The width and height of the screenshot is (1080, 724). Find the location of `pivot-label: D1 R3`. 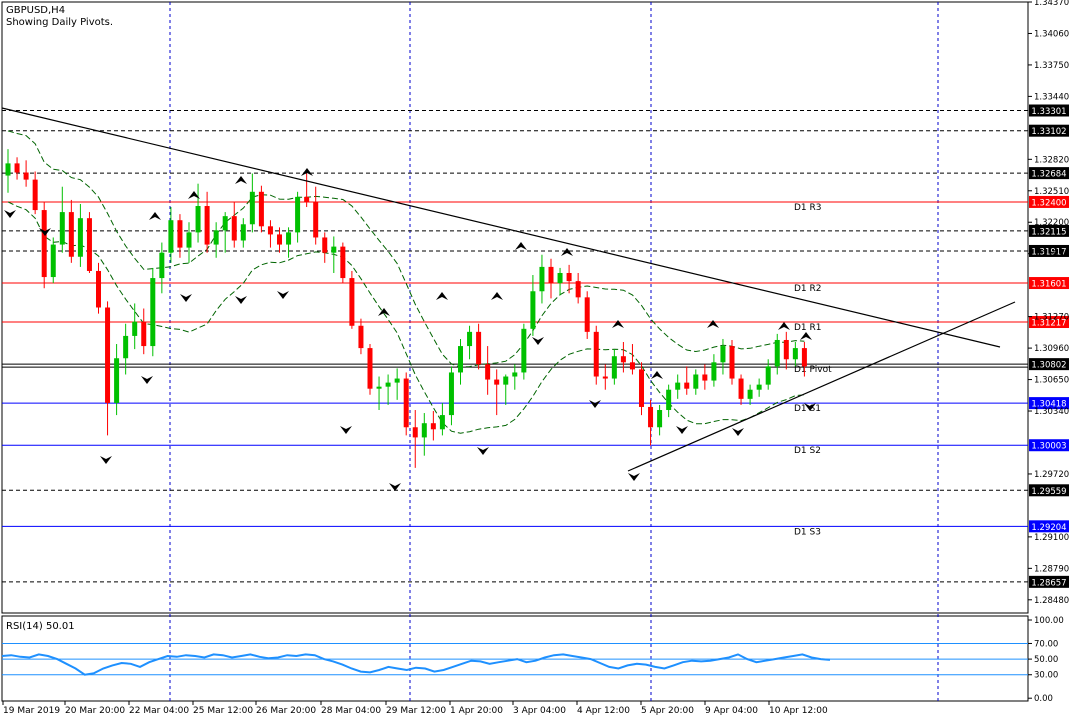

pivot-label: D1 R3 is located at coordinates (808, 208).